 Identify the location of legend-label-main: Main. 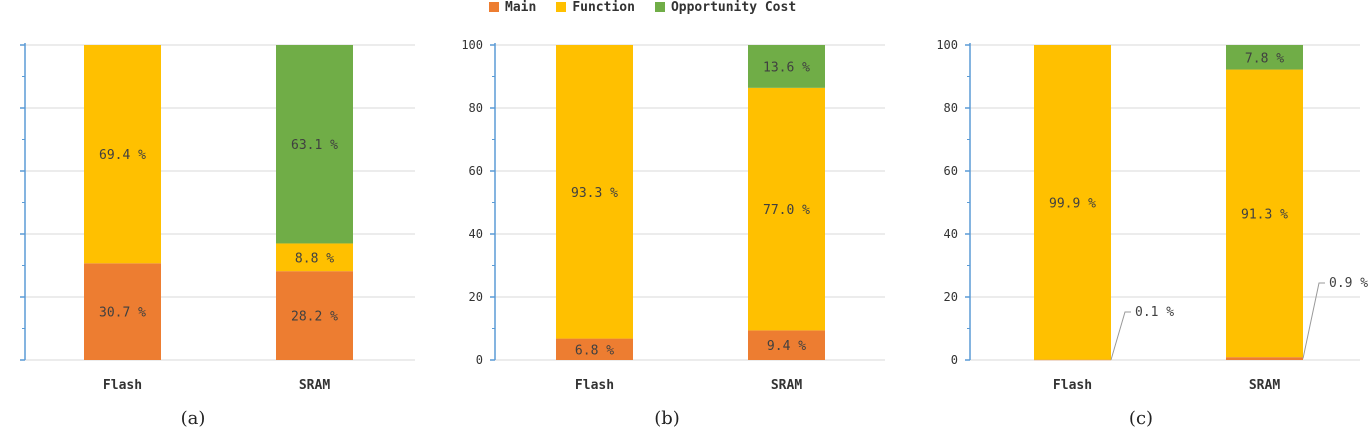
(521, 7).